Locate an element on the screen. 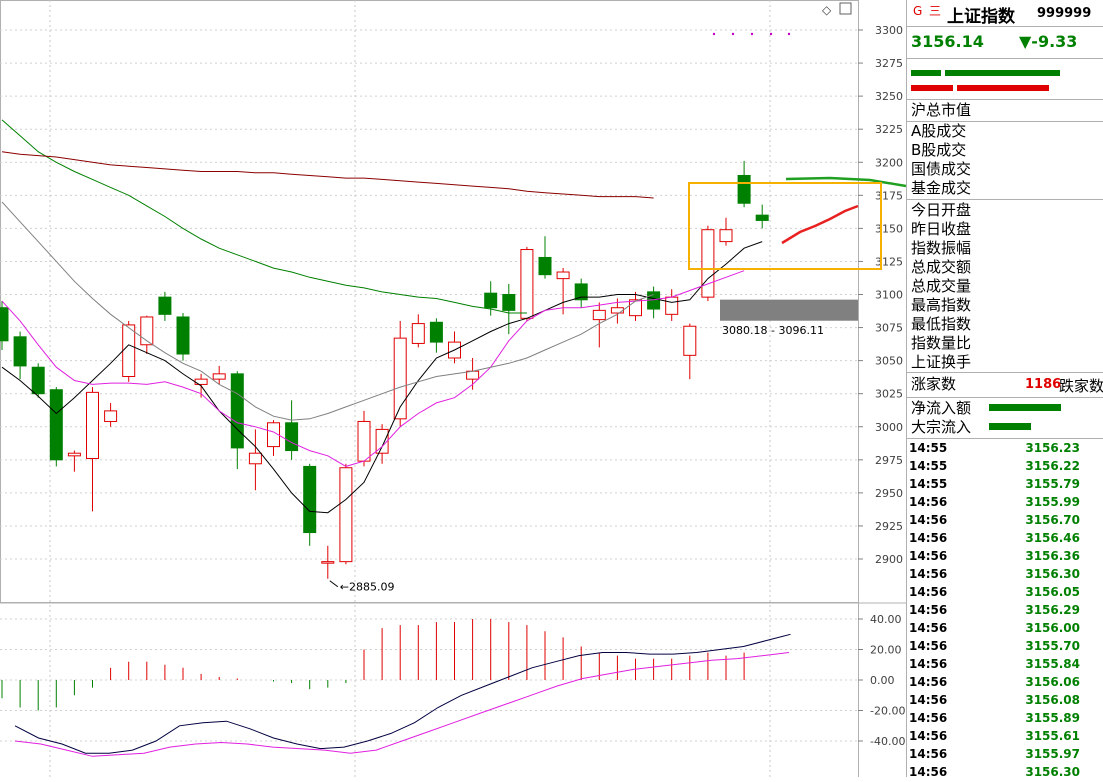  fall-label: 跌家数 is located at coordinates (1081, 386).